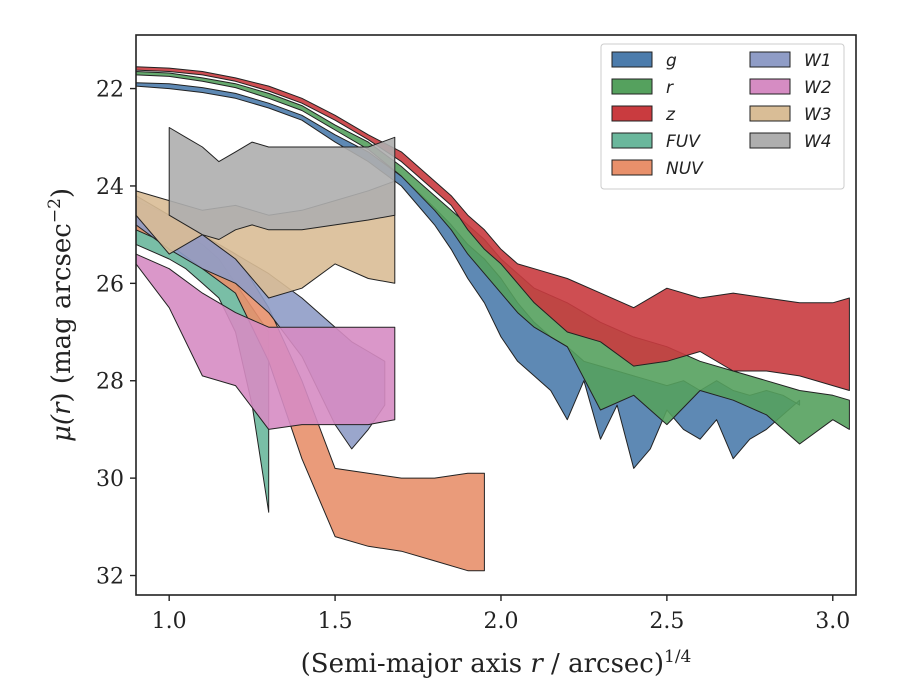 This screenshot has width=900, height=700. What do you see at coordinates (500, 621) in the screenshot?
I see `x-tick-label: 2.0` at bounding box center [500, 621].